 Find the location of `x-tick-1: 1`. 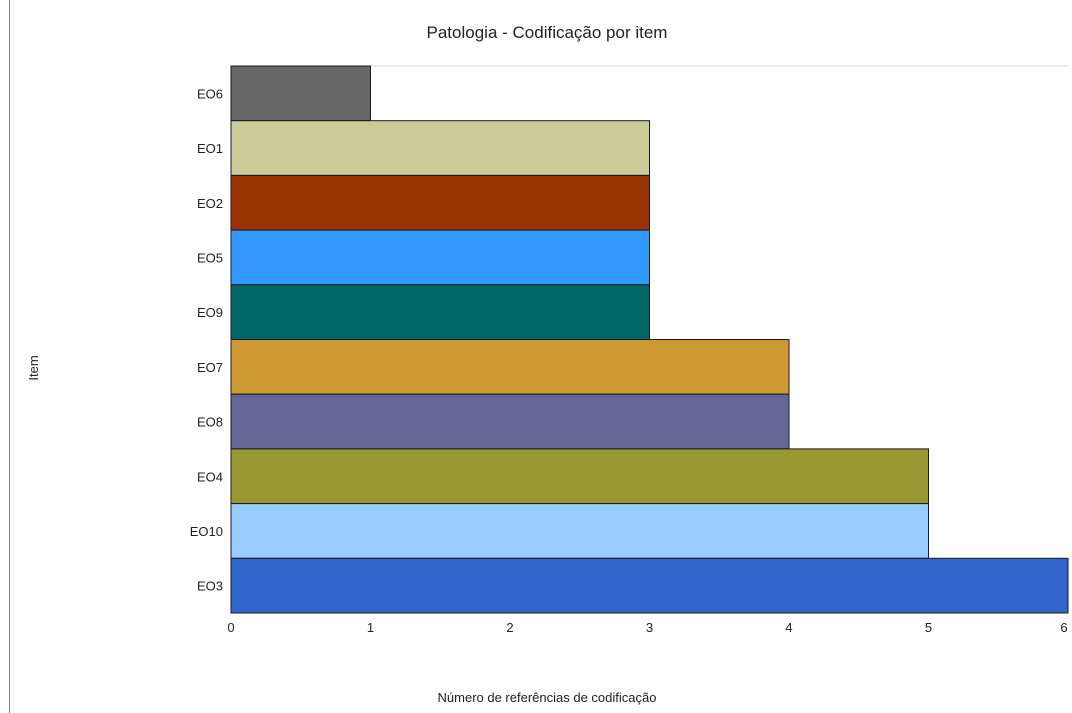

x-tick-1: 1 is located at coordinates (370, 627).